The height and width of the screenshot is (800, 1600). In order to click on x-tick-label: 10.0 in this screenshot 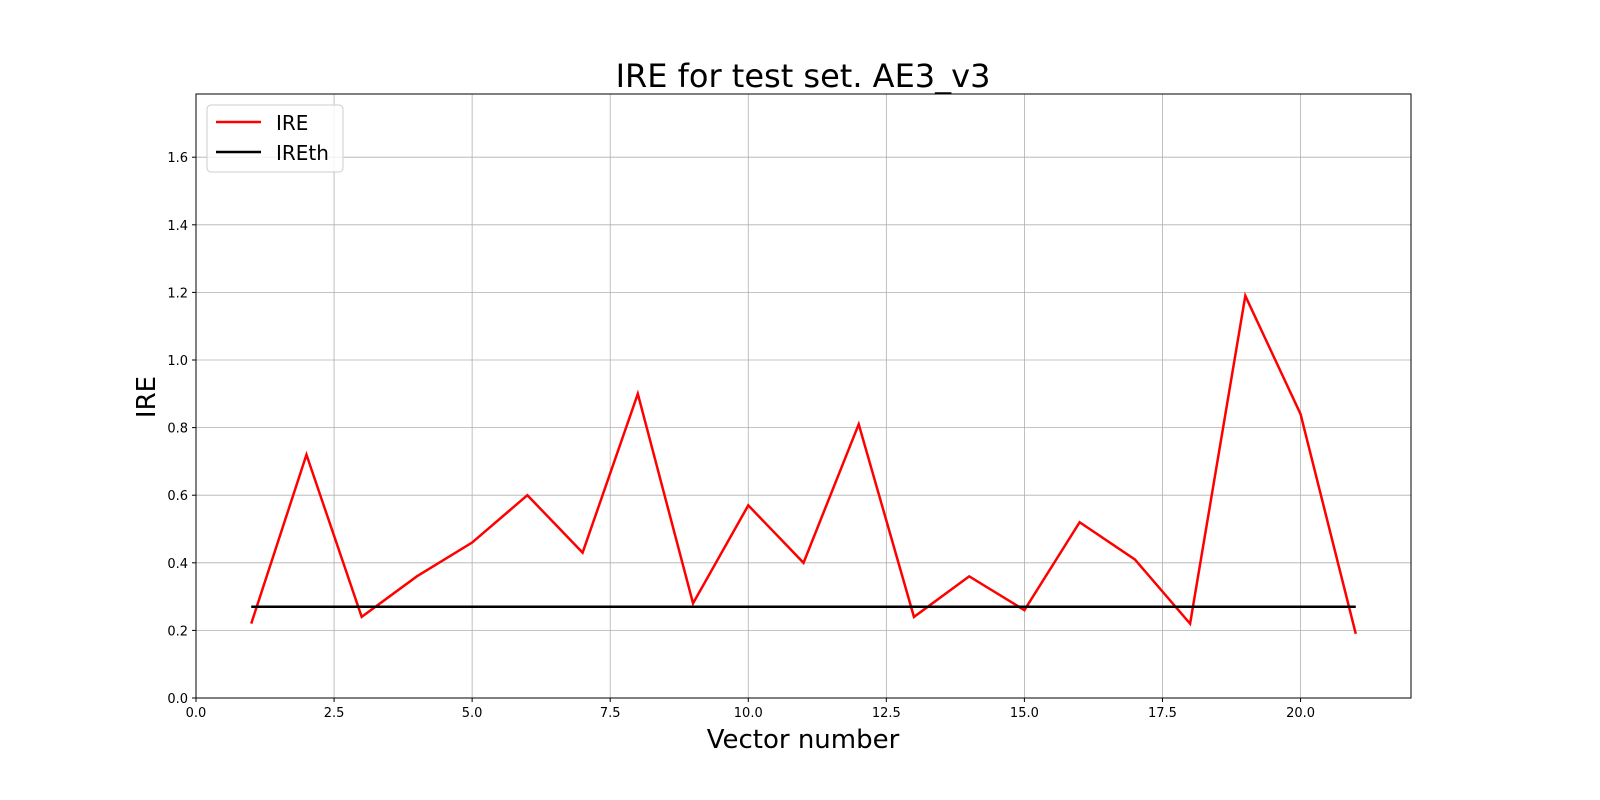, I will do `click(748, 713)`.